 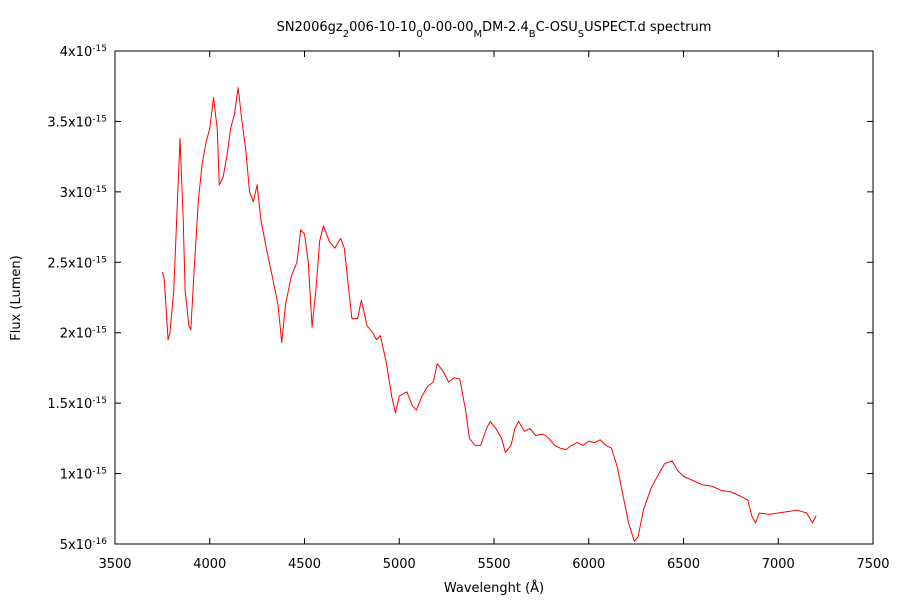 I want to click on x-tick-label: 6500, so click(x=683, y=564).